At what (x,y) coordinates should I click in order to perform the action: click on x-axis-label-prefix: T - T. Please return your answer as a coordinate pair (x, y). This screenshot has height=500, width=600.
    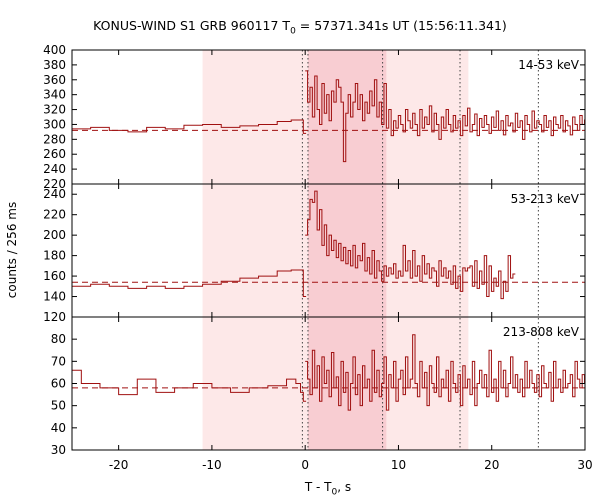
    Looking at the image, I should click on (318, 487).